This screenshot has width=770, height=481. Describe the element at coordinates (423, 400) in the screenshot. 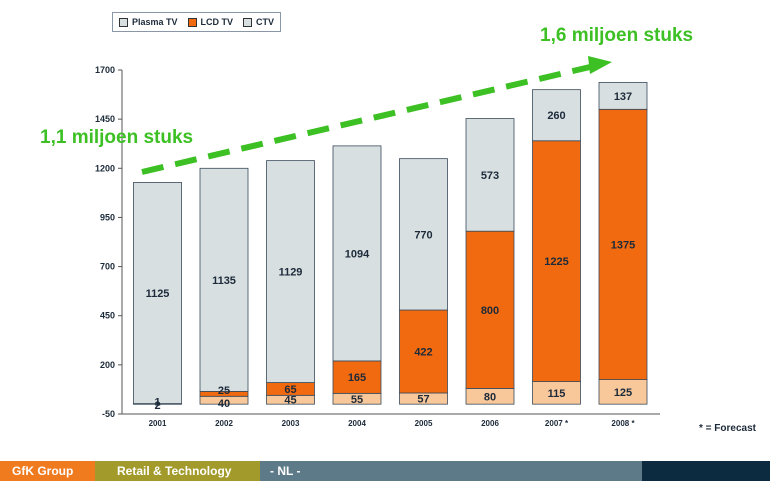

I see `data-label-plasma: 57` at that location.